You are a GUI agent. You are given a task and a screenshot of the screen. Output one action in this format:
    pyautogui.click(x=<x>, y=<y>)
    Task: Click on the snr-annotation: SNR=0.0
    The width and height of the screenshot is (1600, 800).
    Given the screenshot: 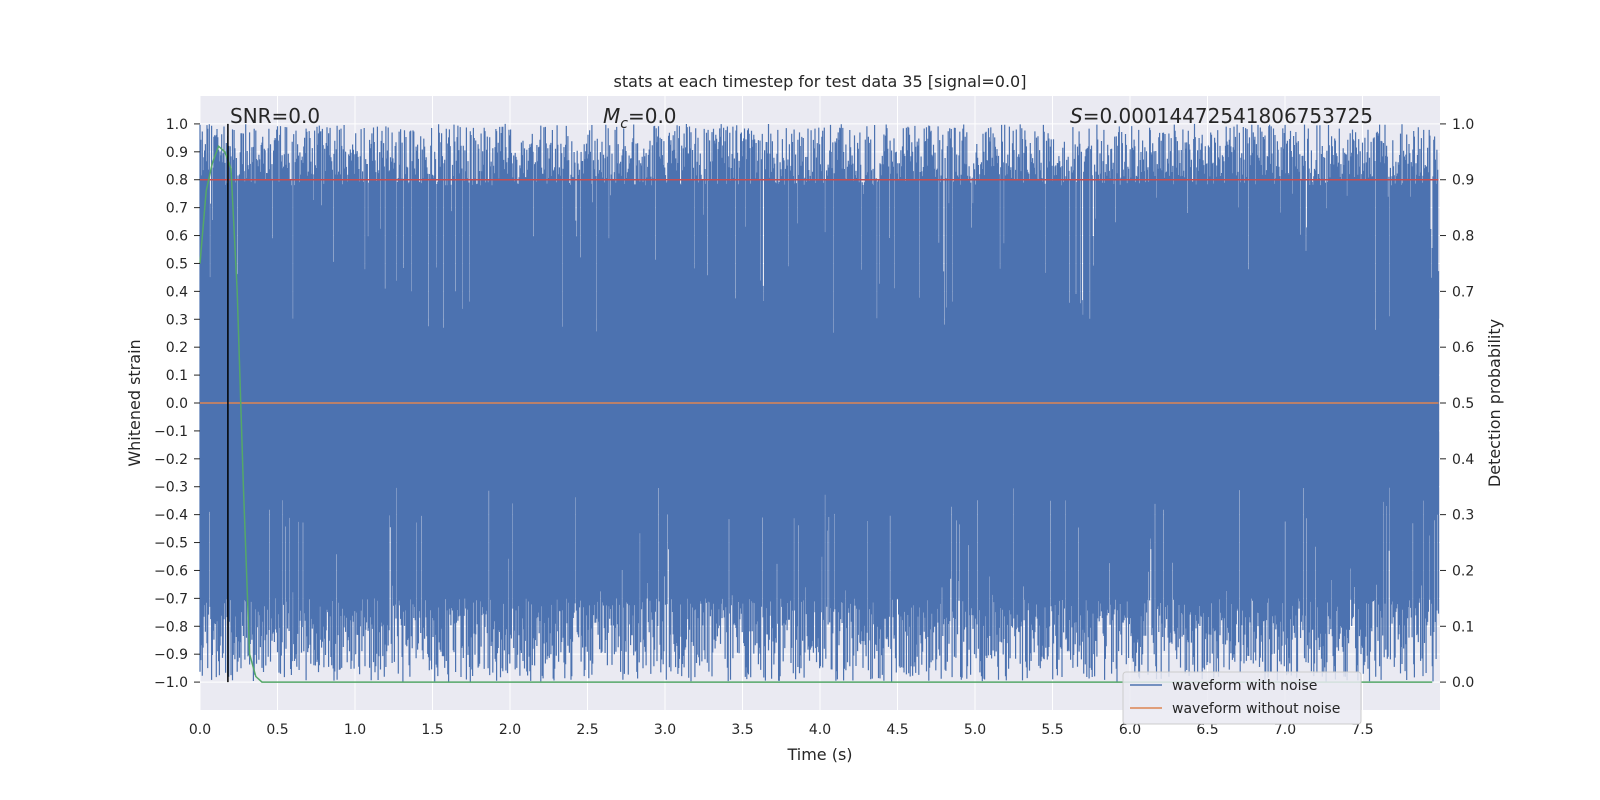 What is the action you would take?
    pyautogui.click(x=275, y=116)
    